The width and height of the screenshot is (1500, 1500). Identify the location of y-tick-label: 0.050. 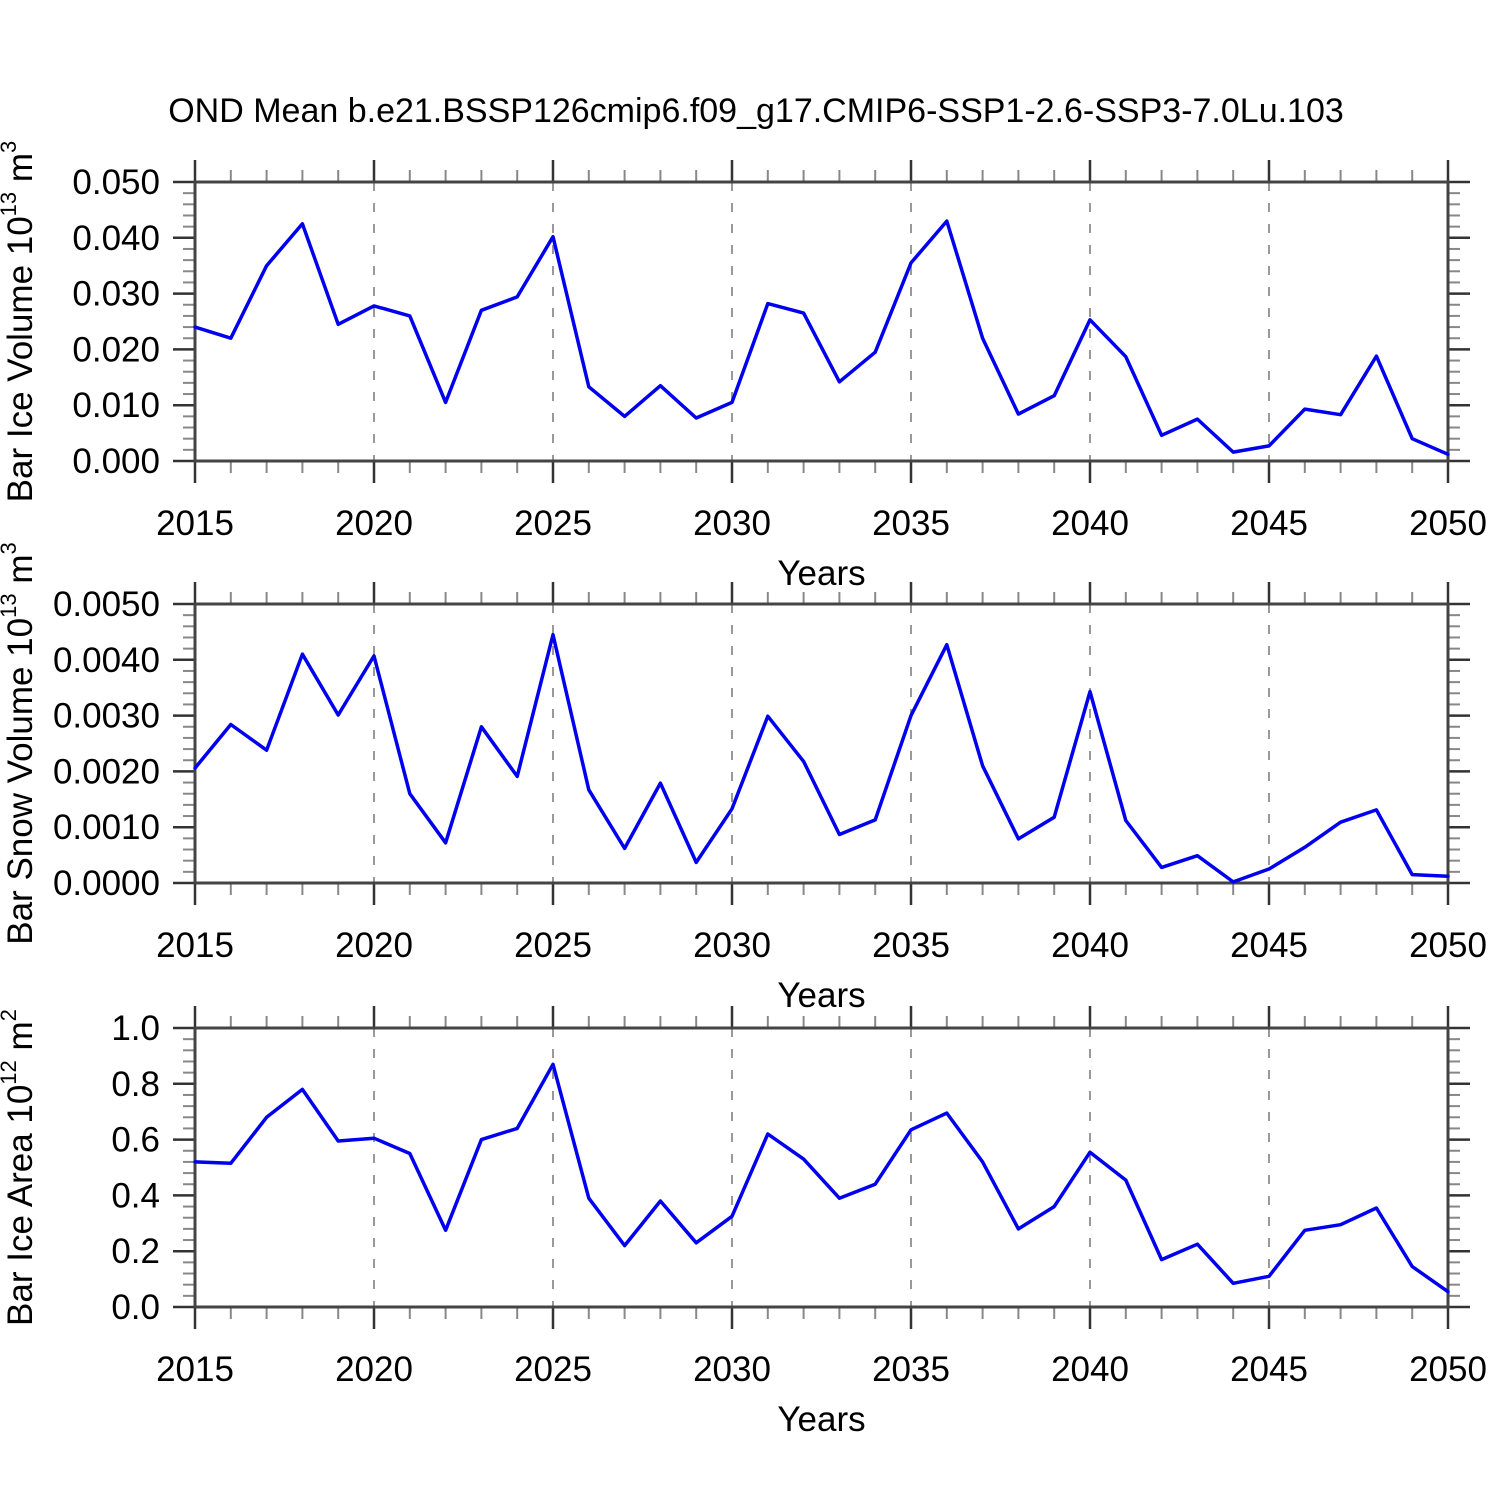
(116, 182).